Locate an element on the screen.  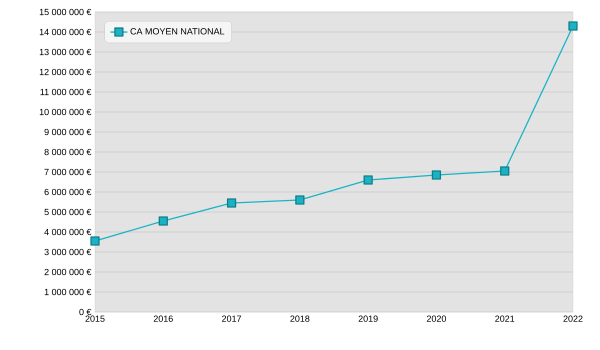
y-tick-label: 7 000 000 € is located at coordinates (68, 172).